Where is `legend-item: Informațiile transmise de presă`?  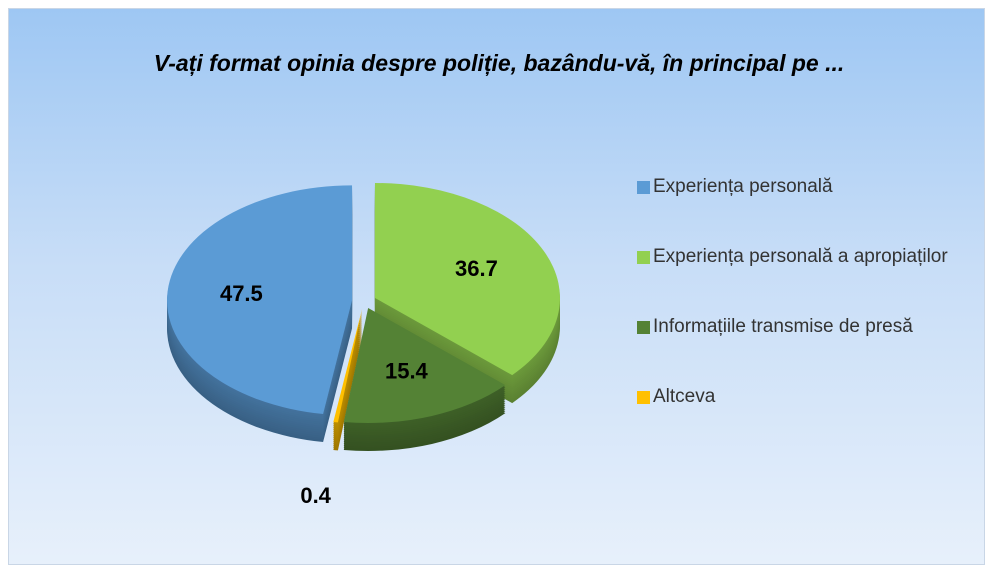 legend-item: Informațiile transmise de presă is located at coordinates (812, 327).